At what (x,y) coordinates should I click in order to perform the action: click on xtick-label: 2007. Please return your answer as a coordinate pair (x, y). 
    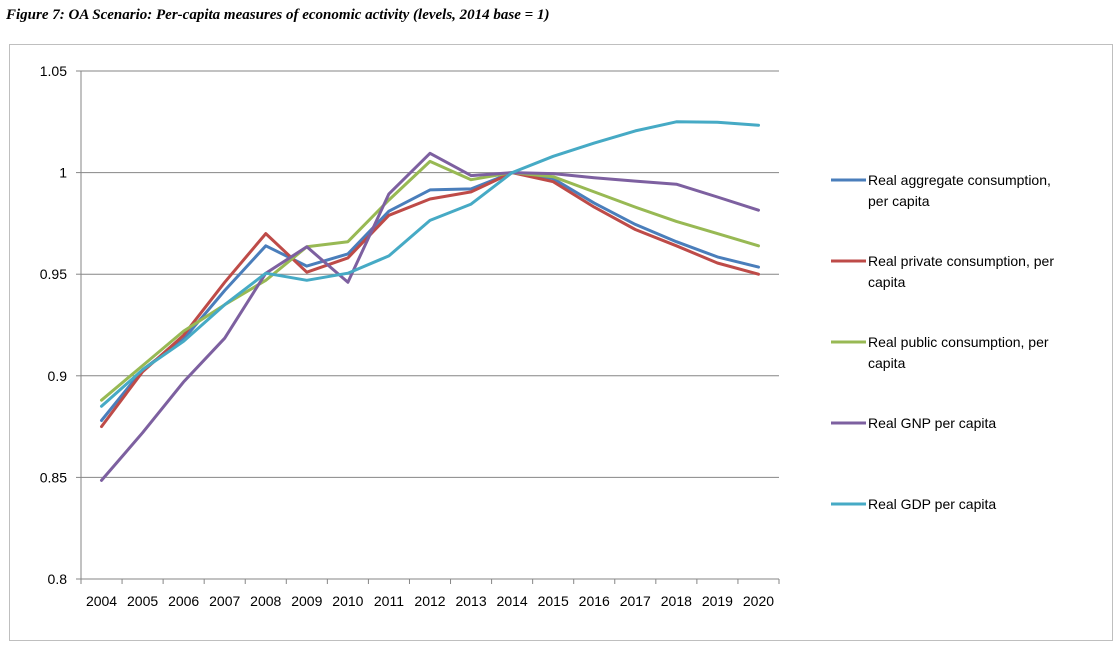
    Looking at the image, I should click on (224, 601).